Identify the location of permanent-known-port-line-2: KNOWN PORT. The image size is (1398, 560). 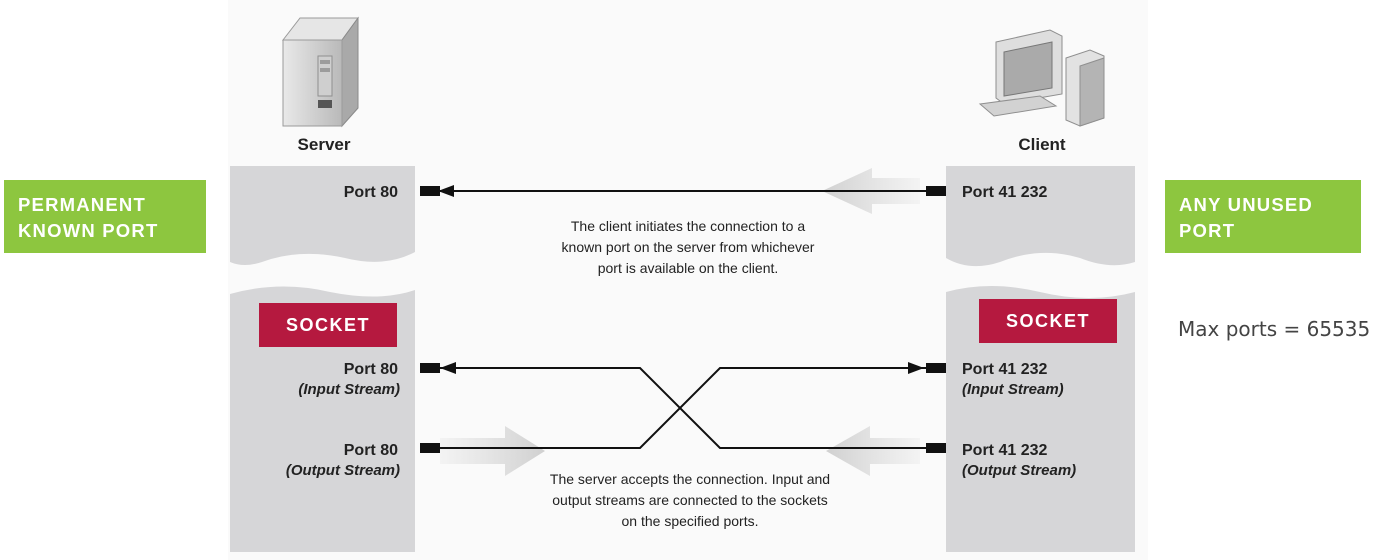
(88, 230).